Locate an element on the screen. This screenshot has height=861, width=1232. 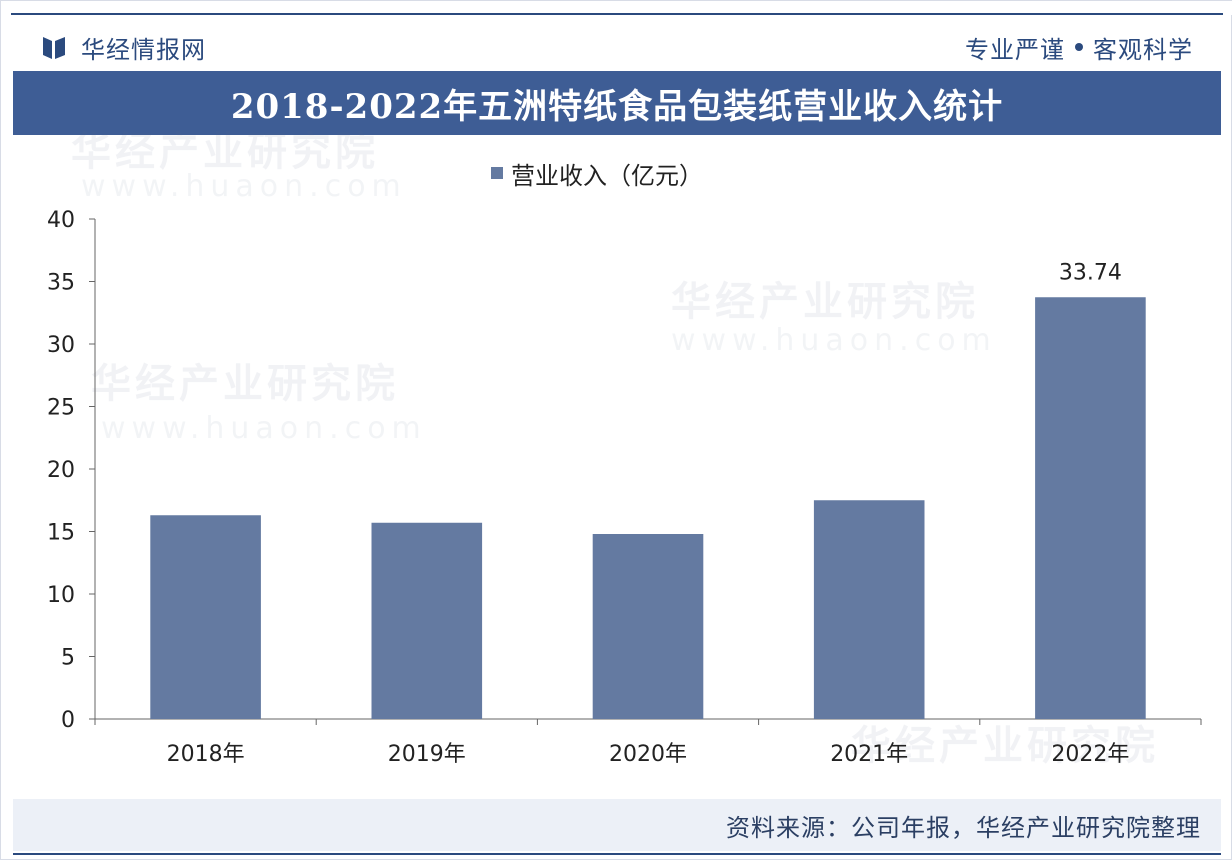
brand: 华经情报网 is located at coordinates (123, 47).